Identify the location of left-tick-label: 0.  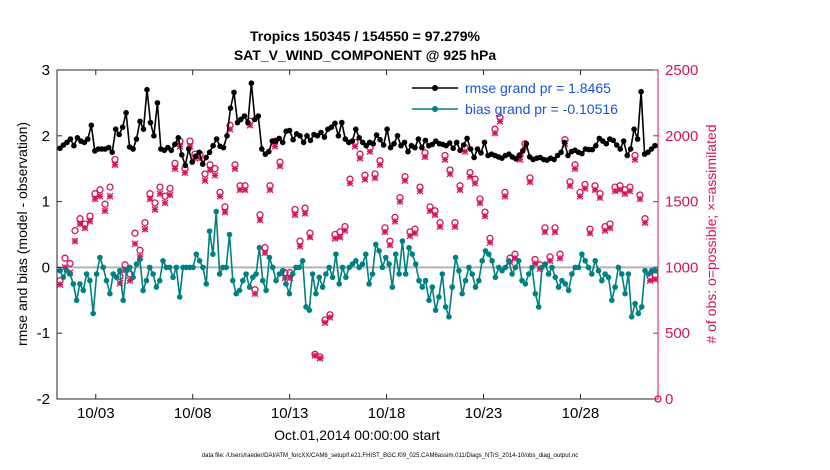
(46, 267).